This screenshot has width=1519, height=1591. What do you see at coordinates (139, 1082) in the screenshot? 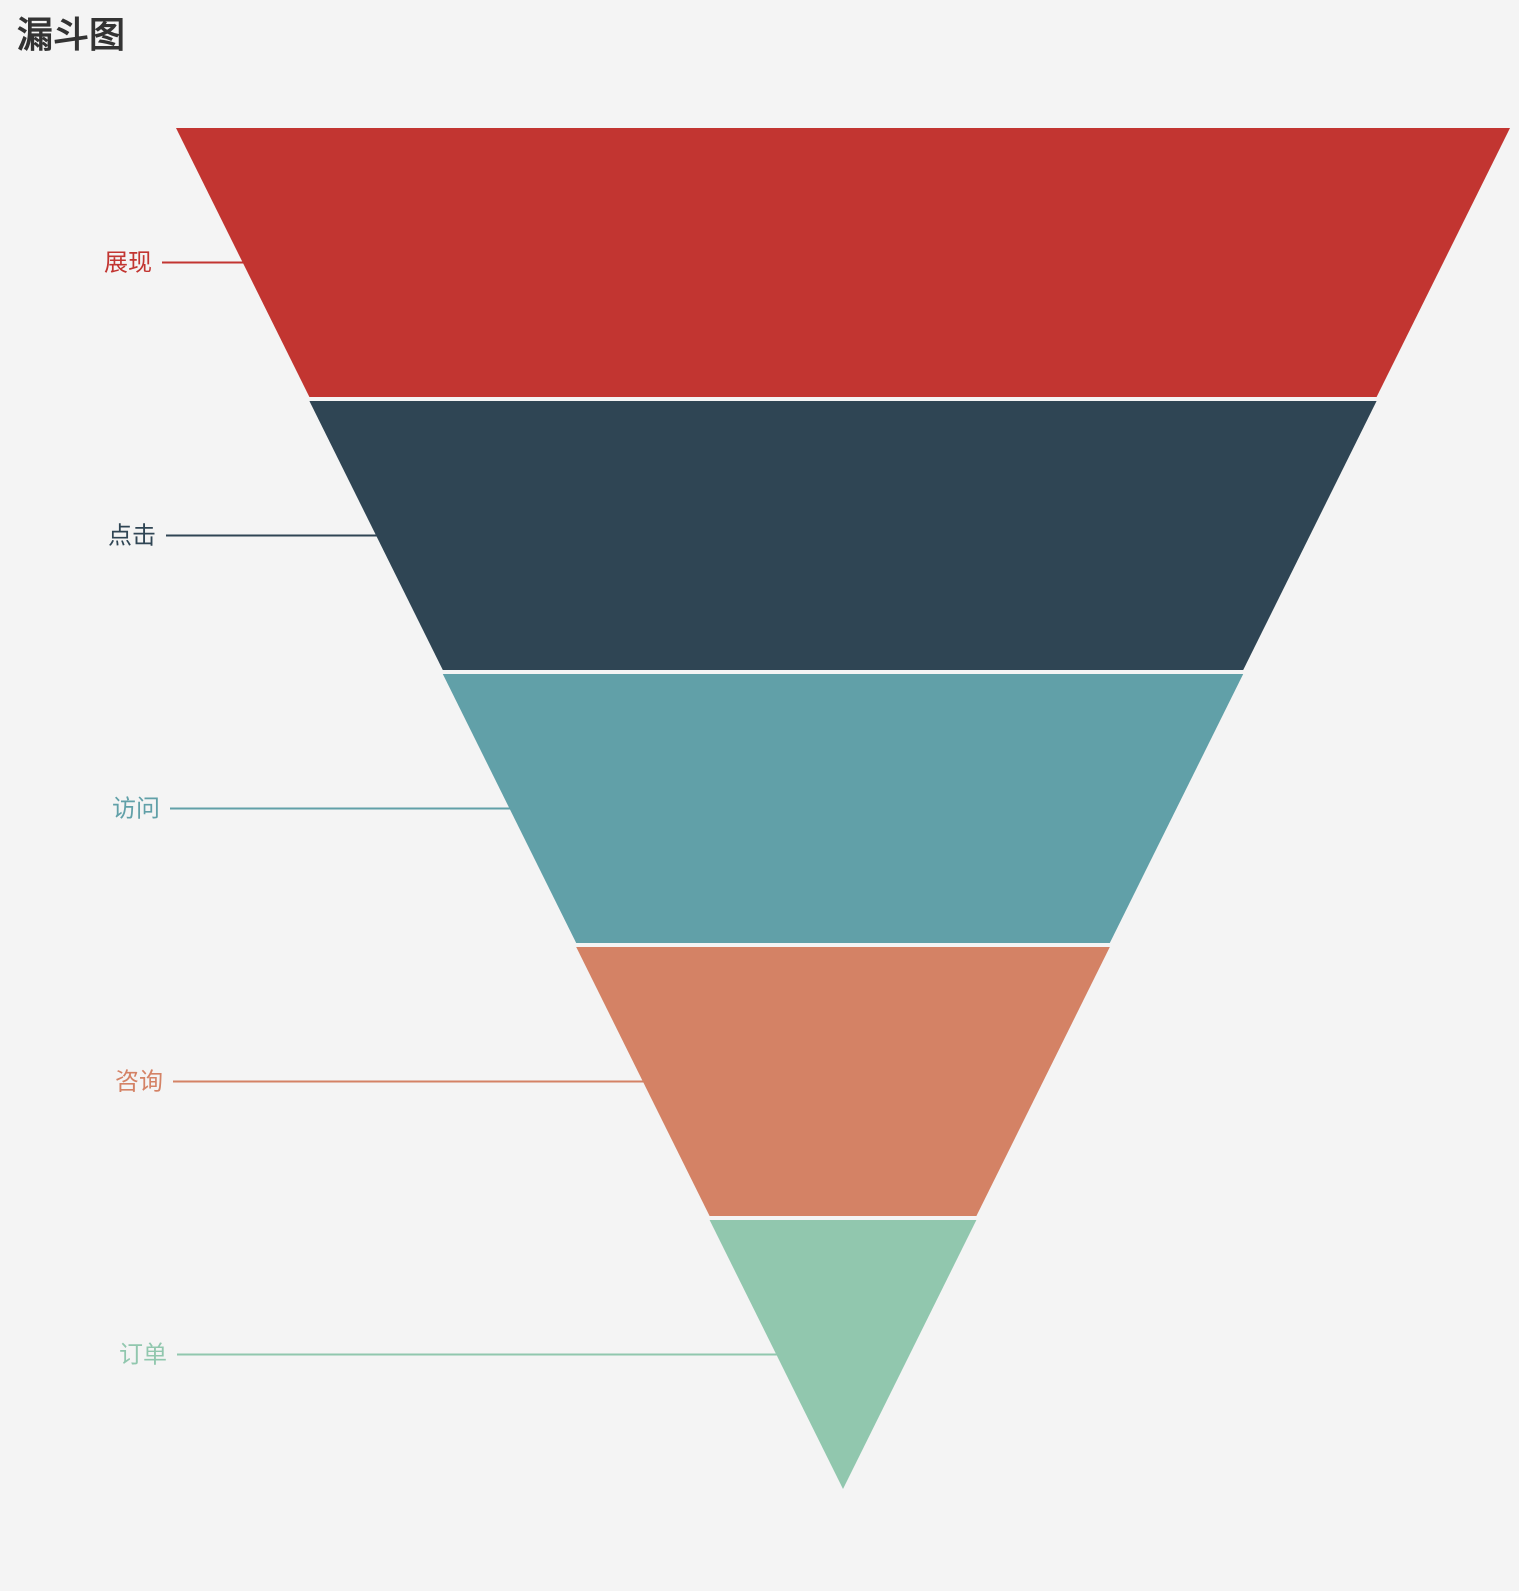
I see `category-label-4: 咨询` at bounding box center [139, 1082].